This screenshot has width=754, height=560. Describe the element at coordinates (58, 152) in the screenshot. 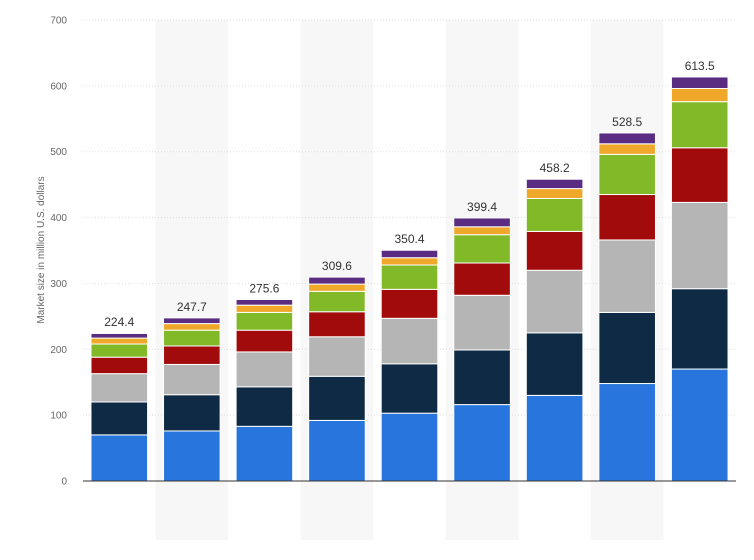

I see `y-tick-label: 500` at that location.